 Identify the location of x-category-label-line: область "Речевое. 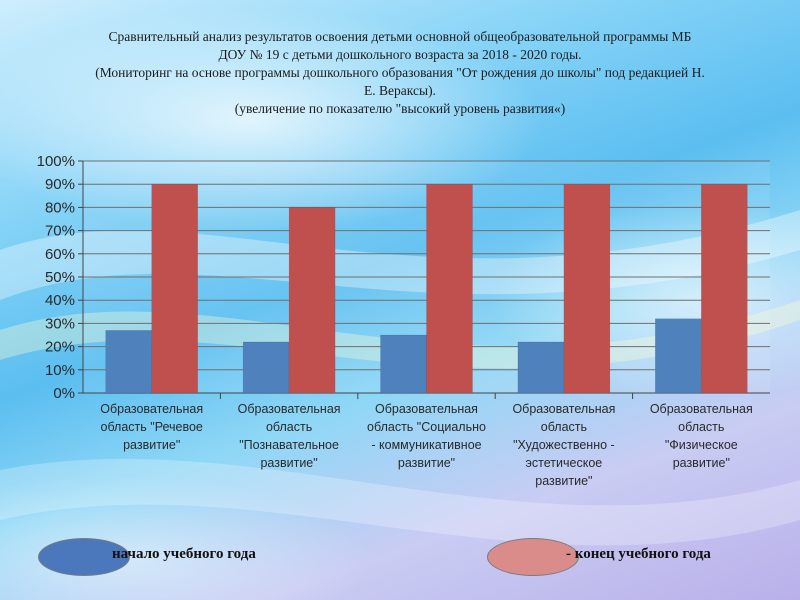
(152, 427).